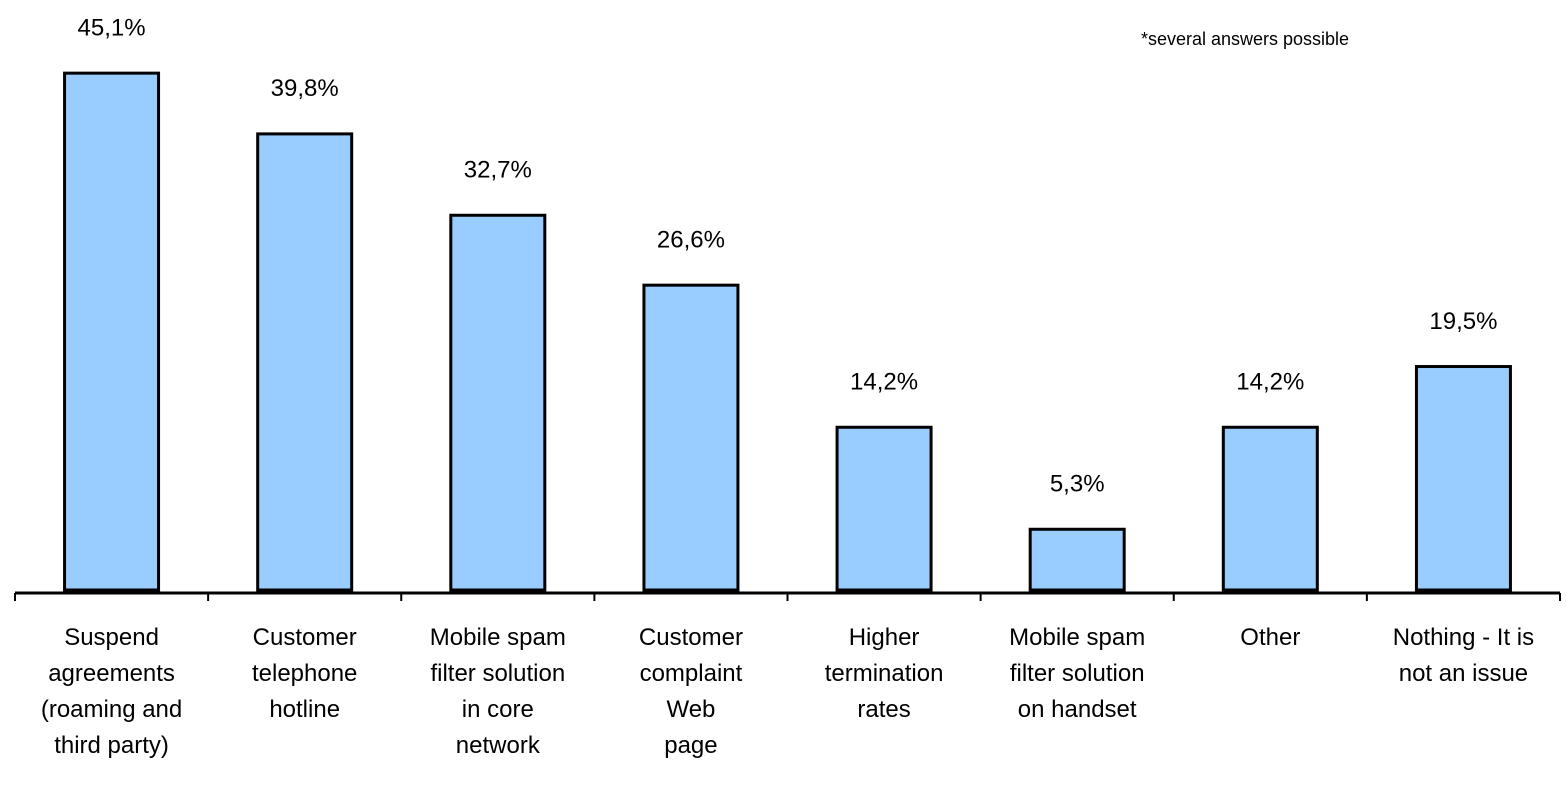 The image size is (1566, 797). What do you see at coordinates (1463, 321) in the screenshot?
I see `value-label: 19,5%` at bounding box center [1463, 321].